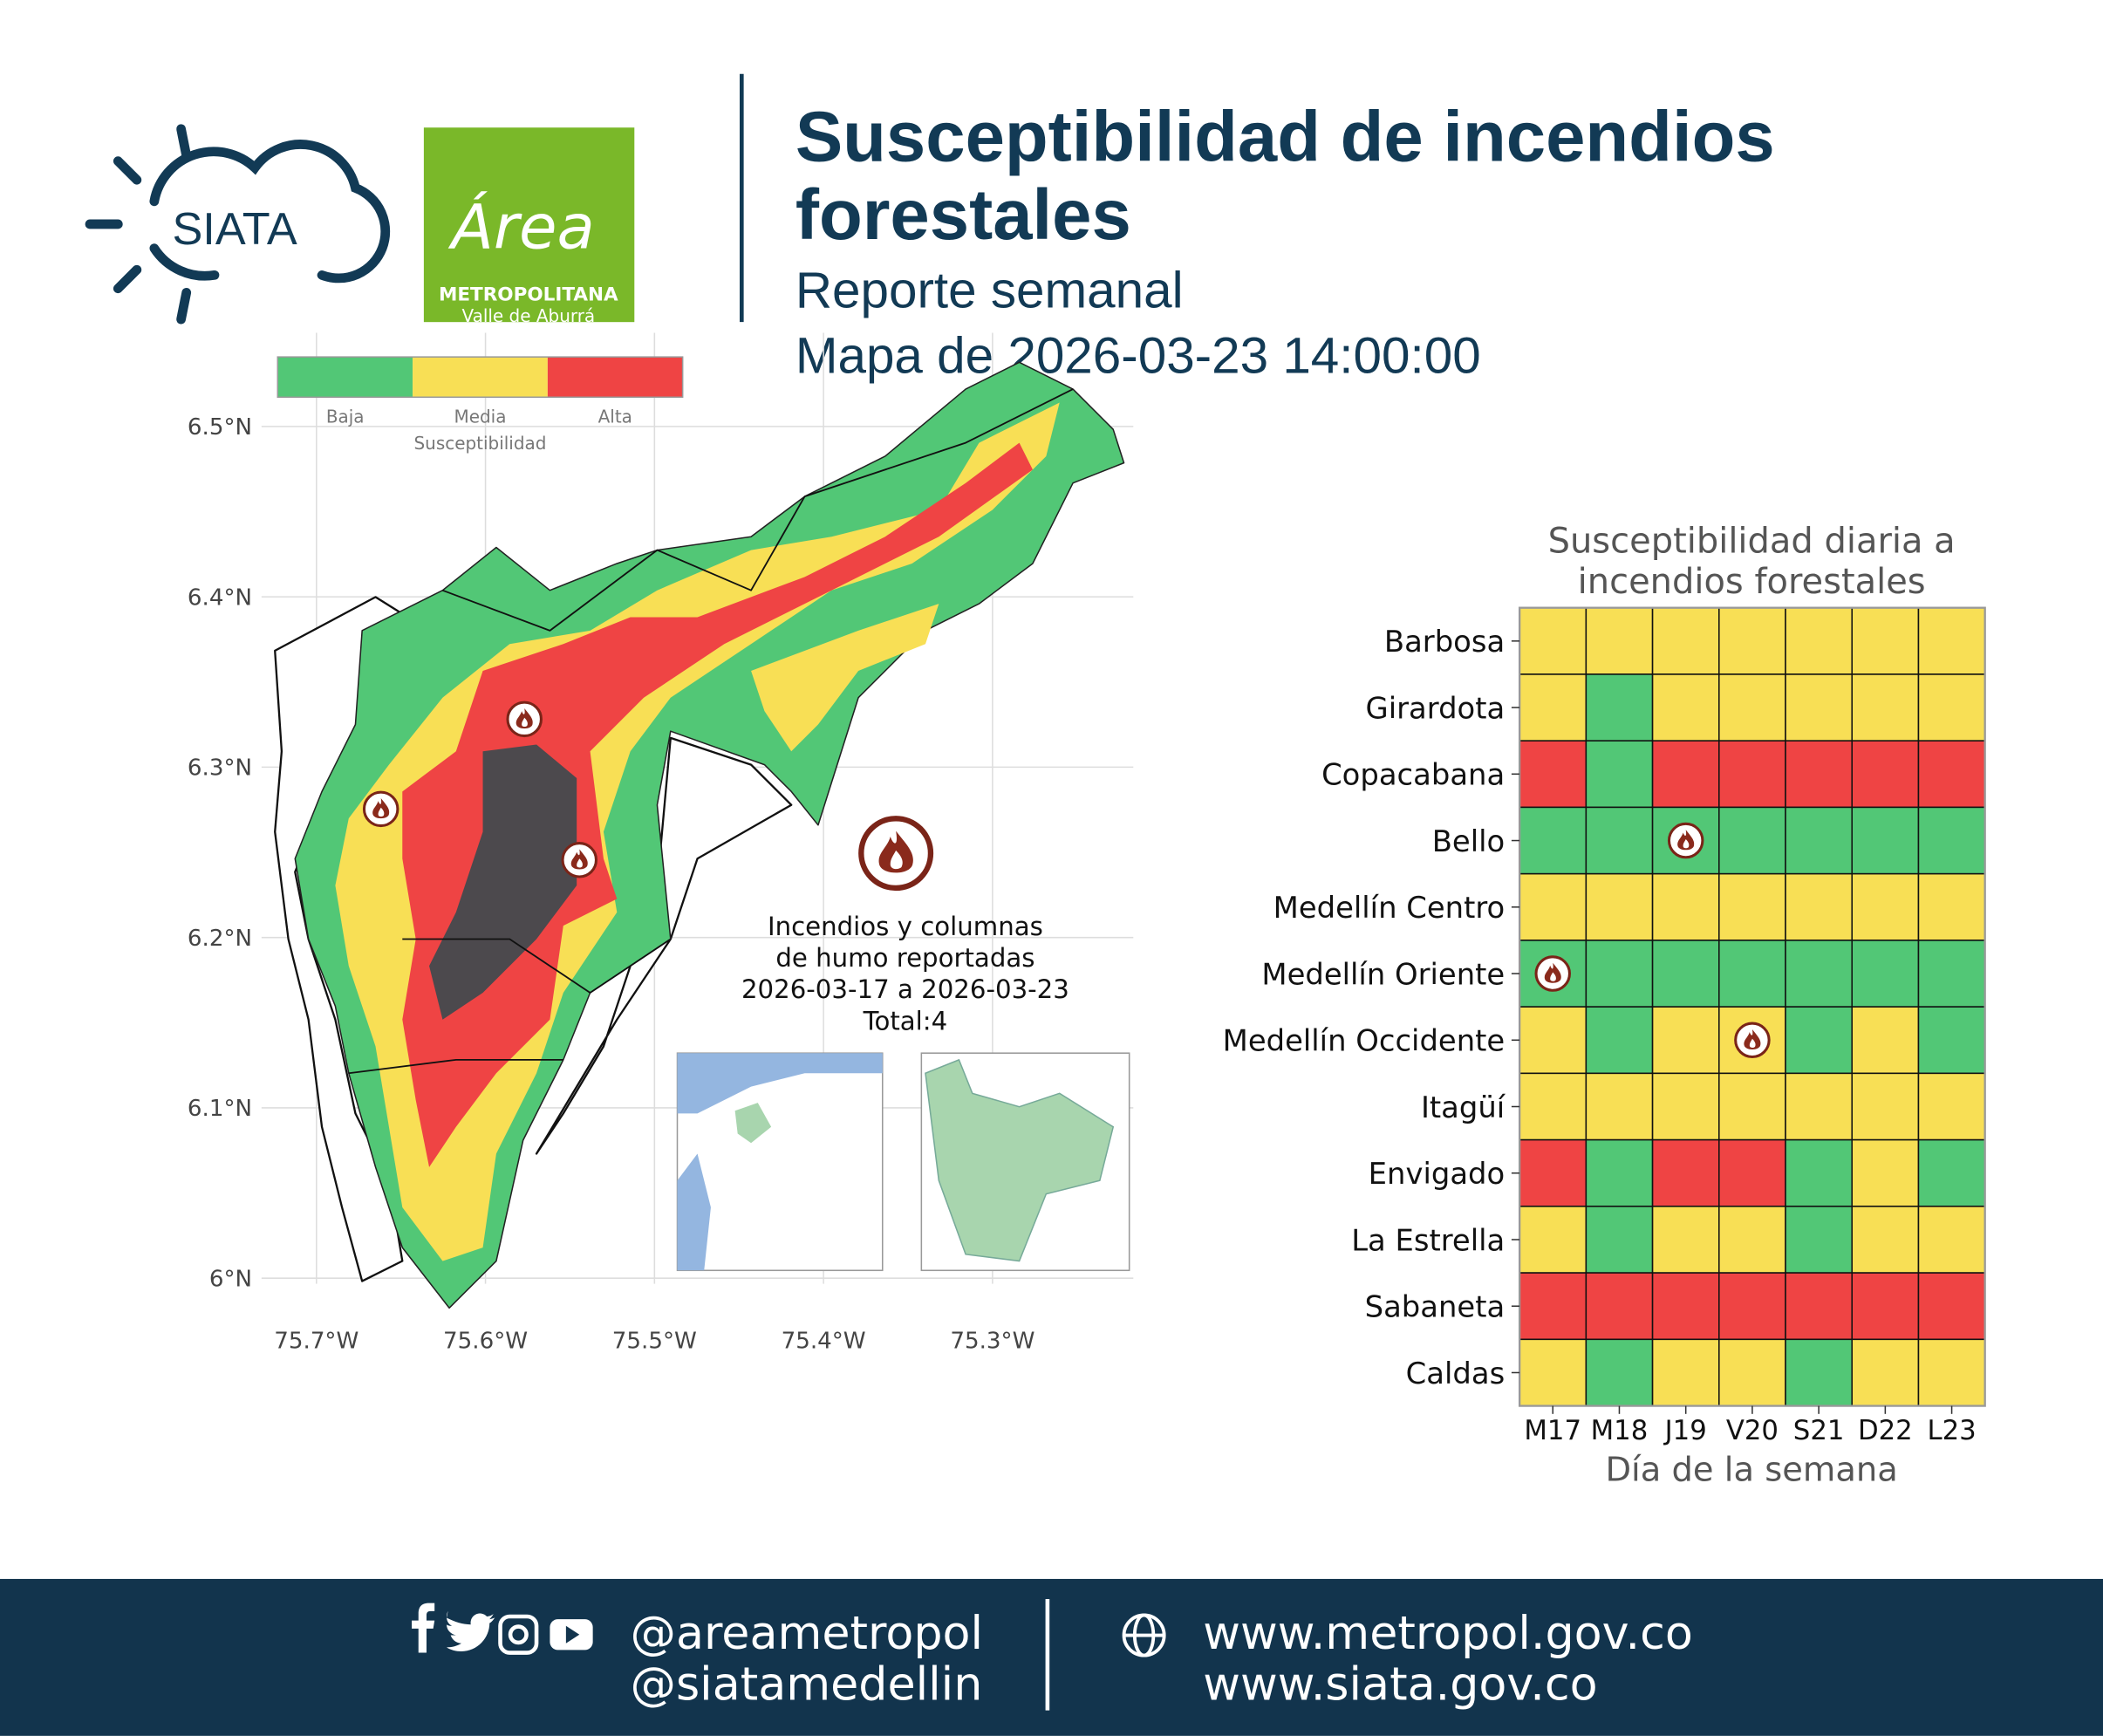 Image resolution: width=2103 pixels, height=1736 pixels. Describe the element at coordinates (807, 1684) in the screenshot. I see `social-handle: @siatamedellin` at that location.